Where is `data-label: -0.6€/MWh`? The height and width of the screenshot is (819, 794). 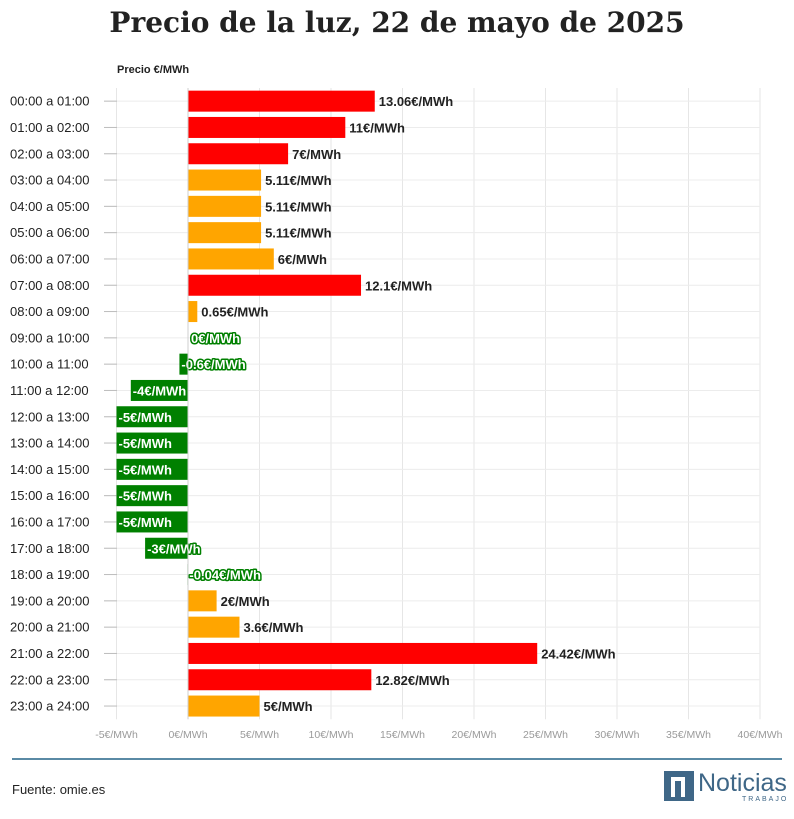 data-label: -0.6€/MWh is located at coordinates (213, 364).